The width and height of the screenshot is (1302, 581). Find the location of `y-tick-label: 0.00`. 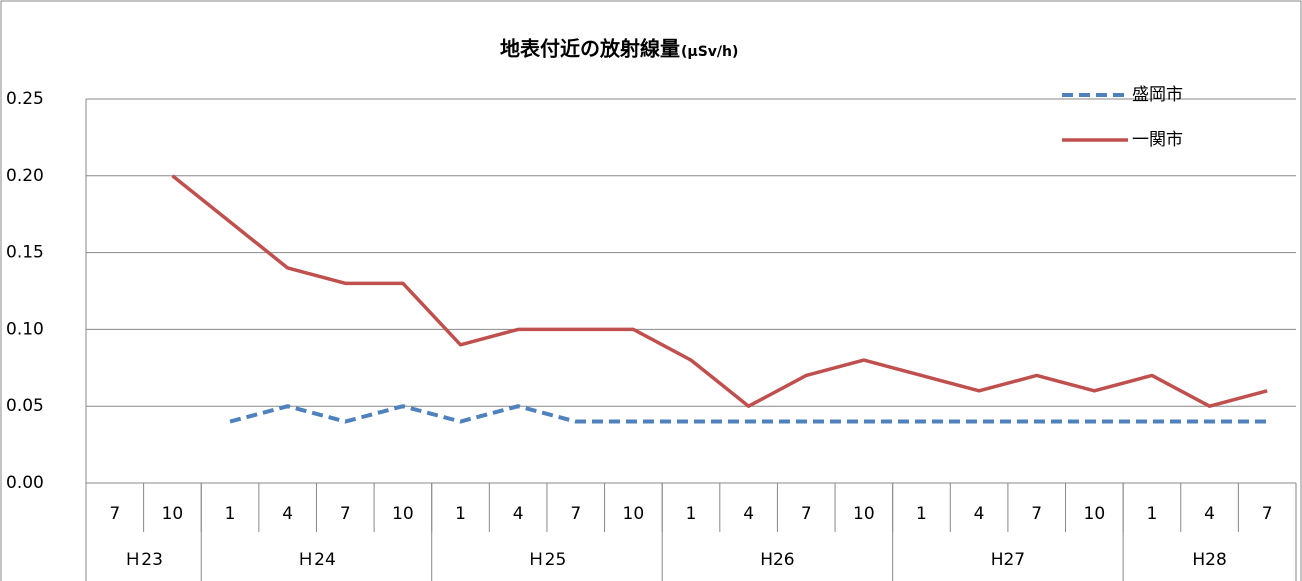

y-tick-label: 0.00 is located at coordinates (25, 483).